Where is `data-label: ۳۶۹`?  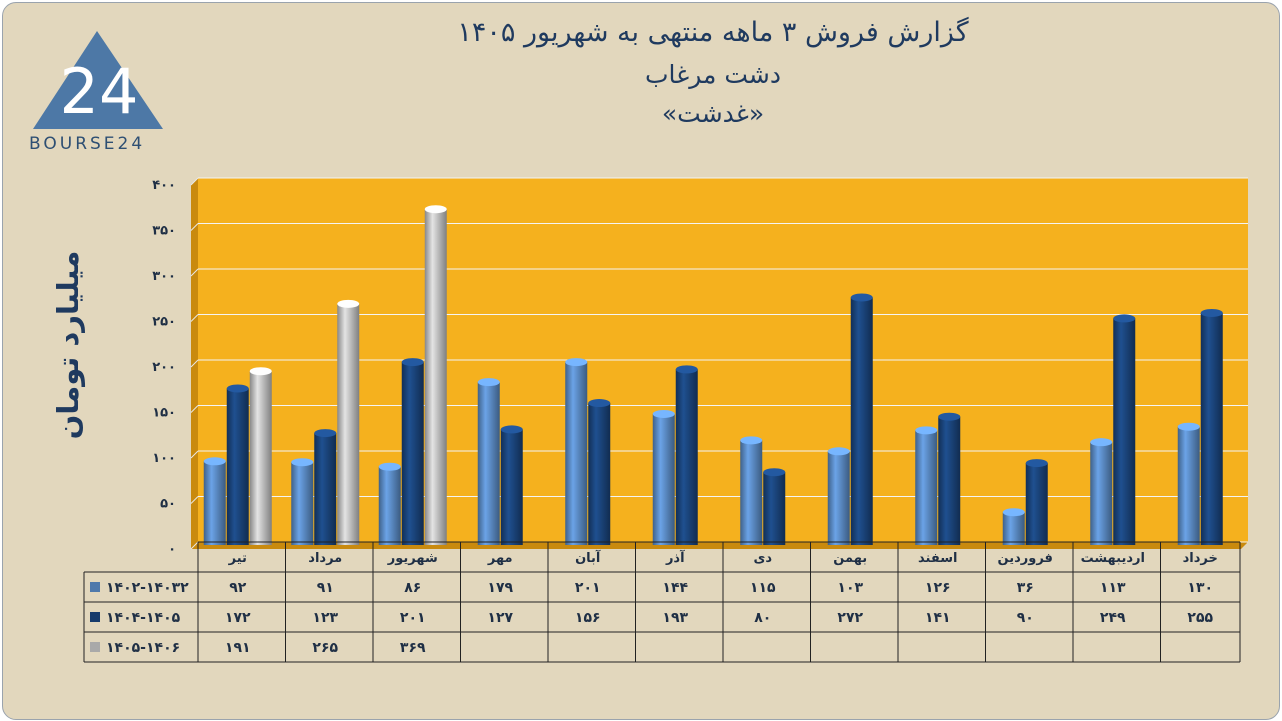
data-label: ۳۶۹ is located at coordinates (413, 648).